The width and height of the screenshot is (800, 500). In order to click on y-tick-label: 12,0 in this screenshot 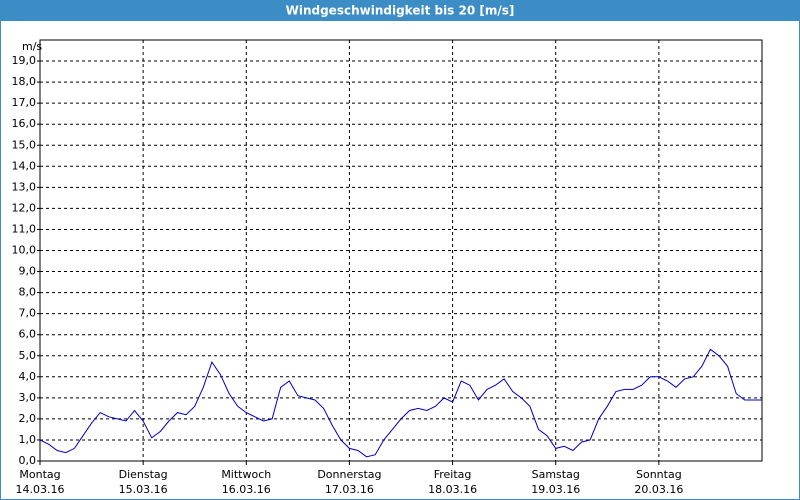, I will do `click(24, 207)`.